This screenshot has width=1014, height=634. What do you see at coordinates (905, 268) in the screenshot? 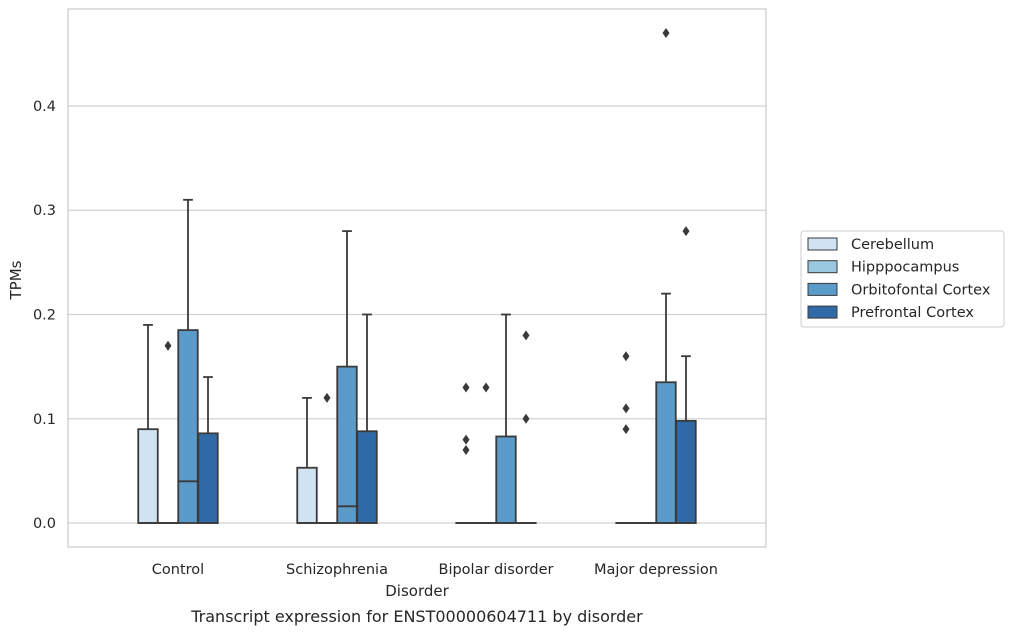
I see `legend-label: Hipppocampus` at bounding box center [905, 268].